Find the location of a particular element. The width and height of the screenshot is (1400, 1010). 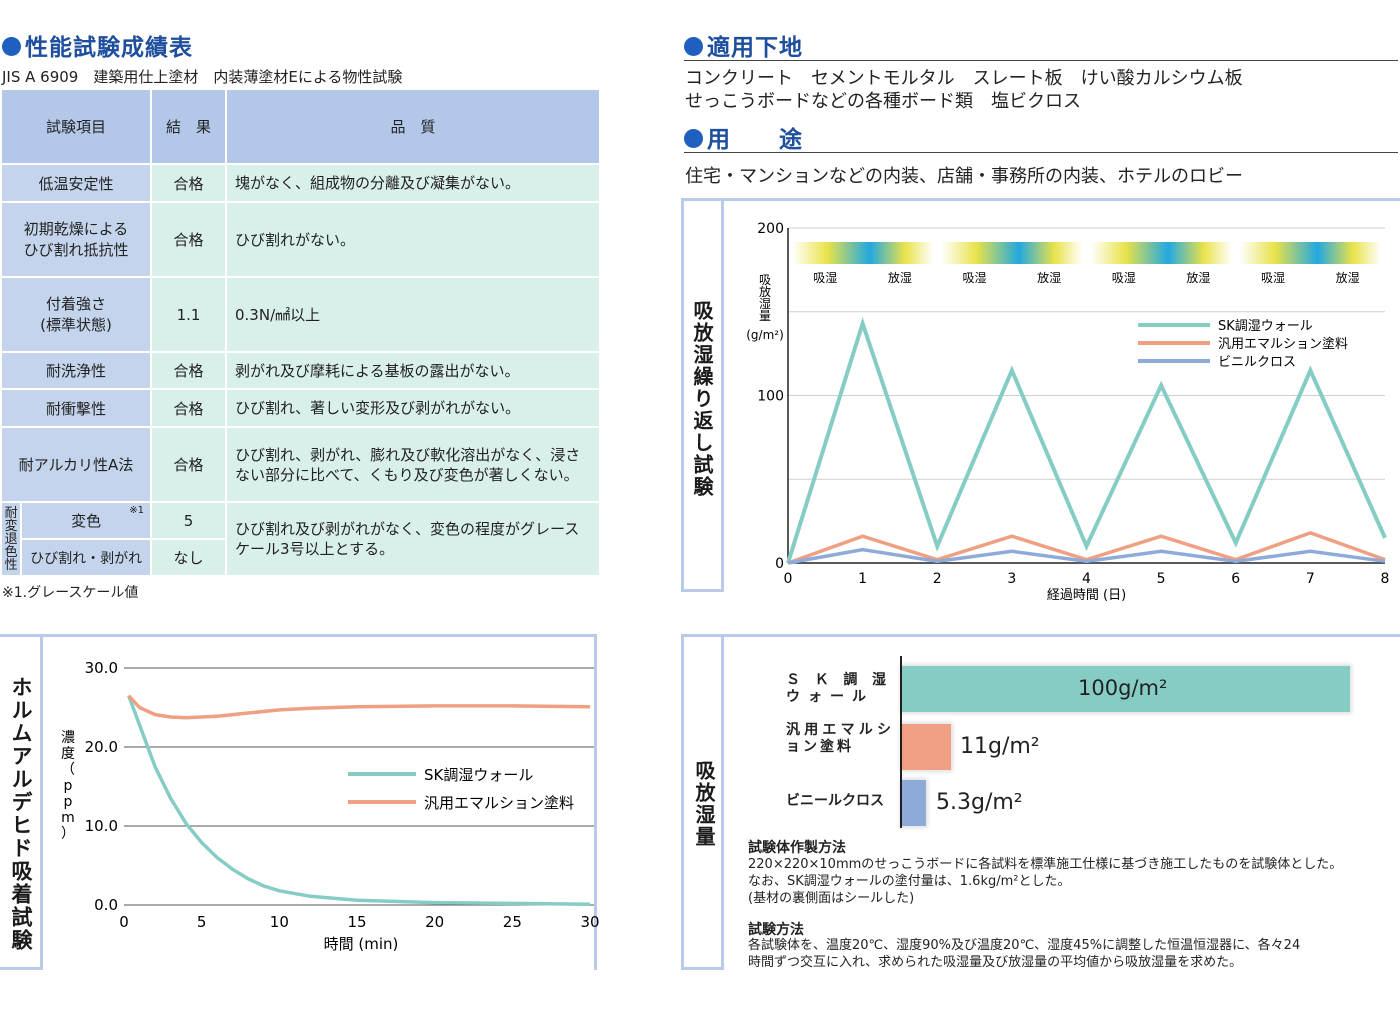

test-title: 試験方法 is located at coordinates (776, 930).